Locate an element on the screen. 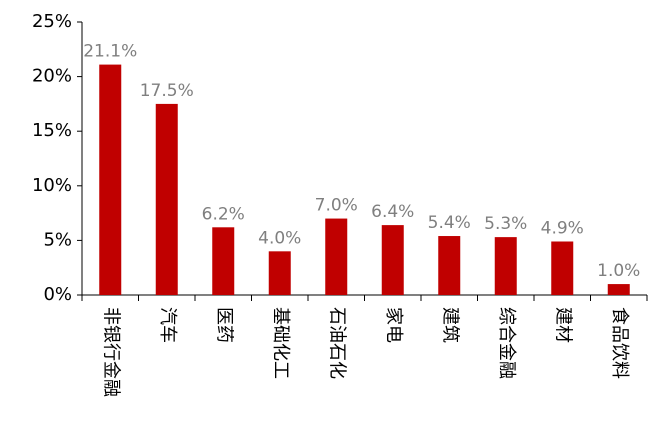 This screenshot has width=648, height=435. x-tick-label: 建材 is located at coordinates (562, 325).